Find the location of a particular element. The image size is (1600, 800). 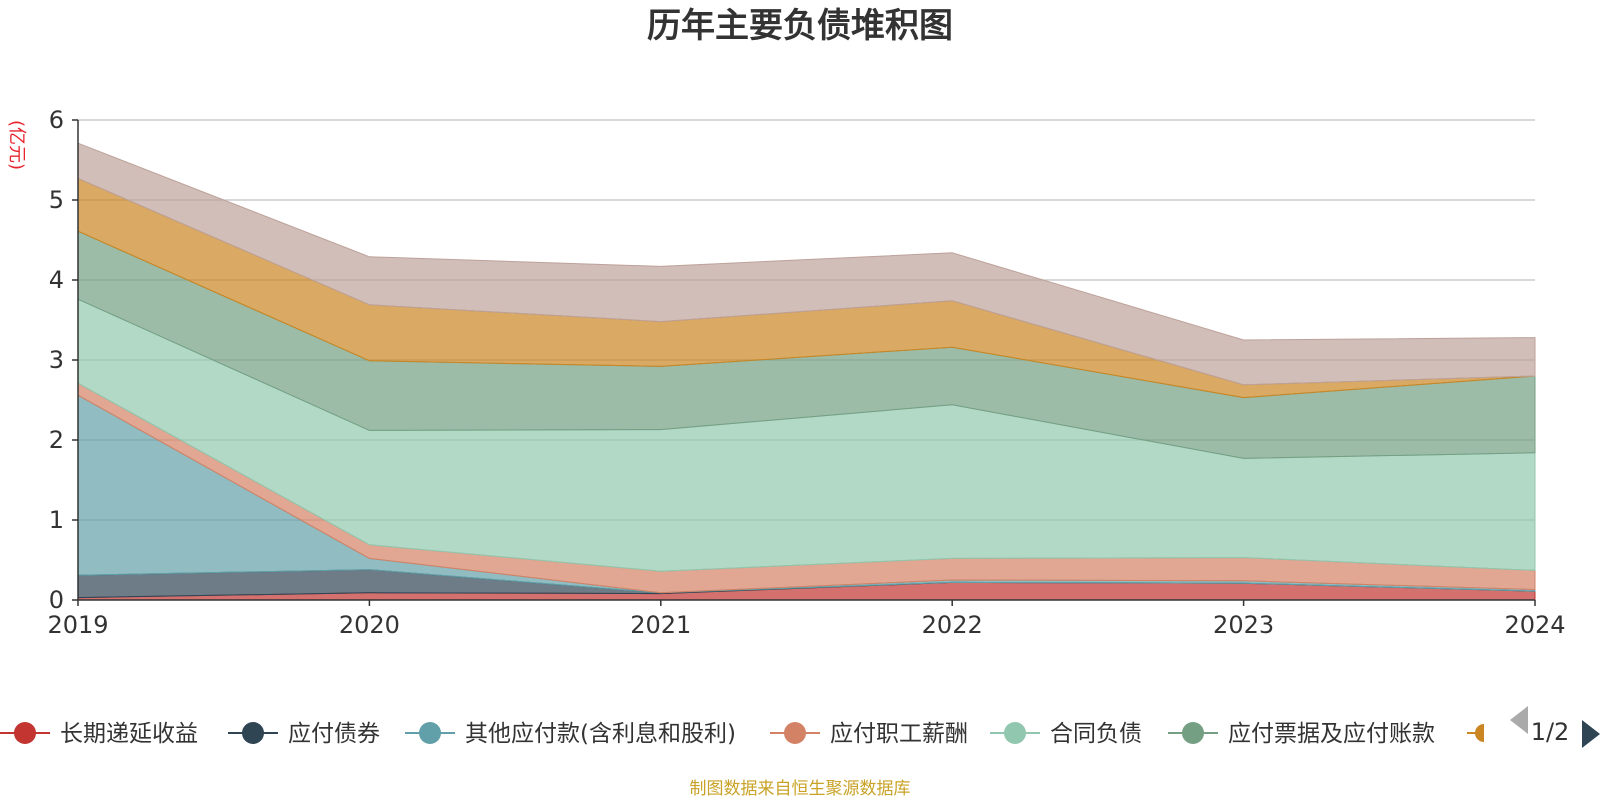

legend-label: 应付职工薪酬 is located at coordinates (899, 734).